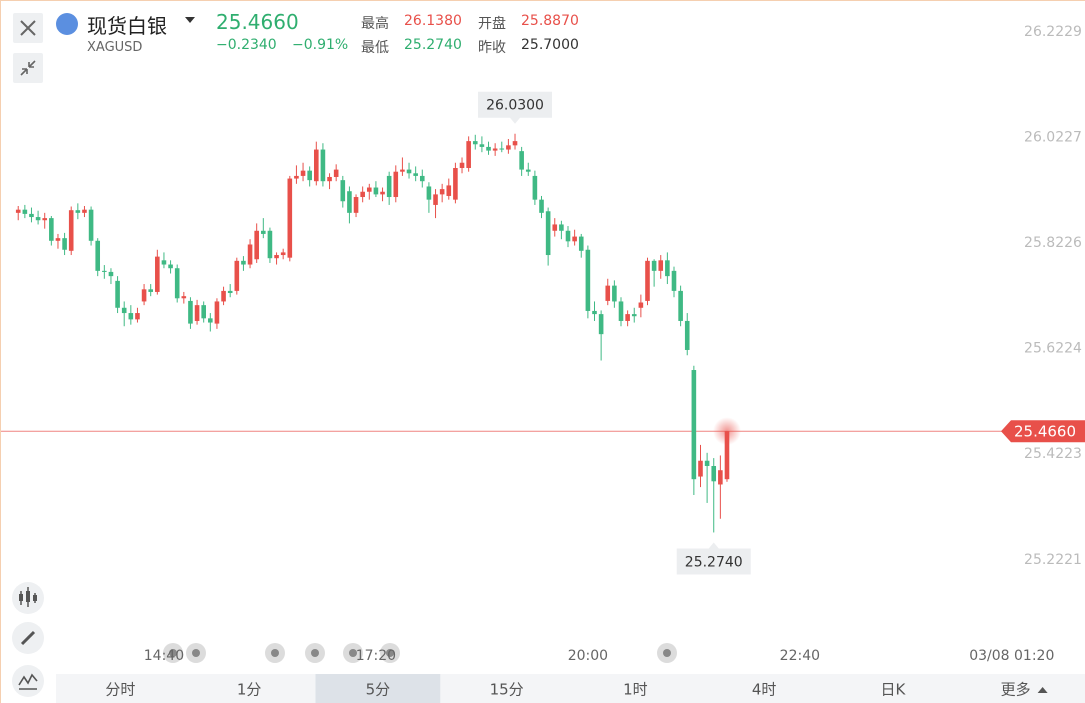 The image size is (1085, 703). Describe the element at coordinates (492, 24) in the screenshot. I see `stat-label: 开盘` at that location.